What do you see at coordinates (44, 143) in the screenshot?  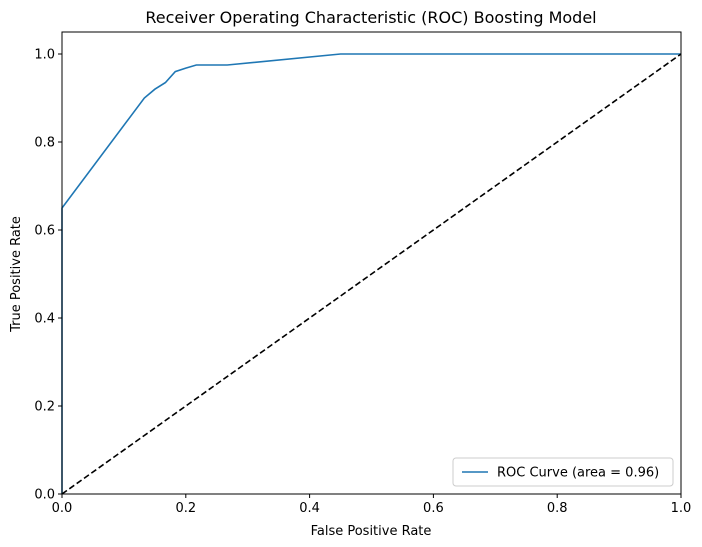 I see `y-tick-label: 0.8` at bounding box center [44, 143].